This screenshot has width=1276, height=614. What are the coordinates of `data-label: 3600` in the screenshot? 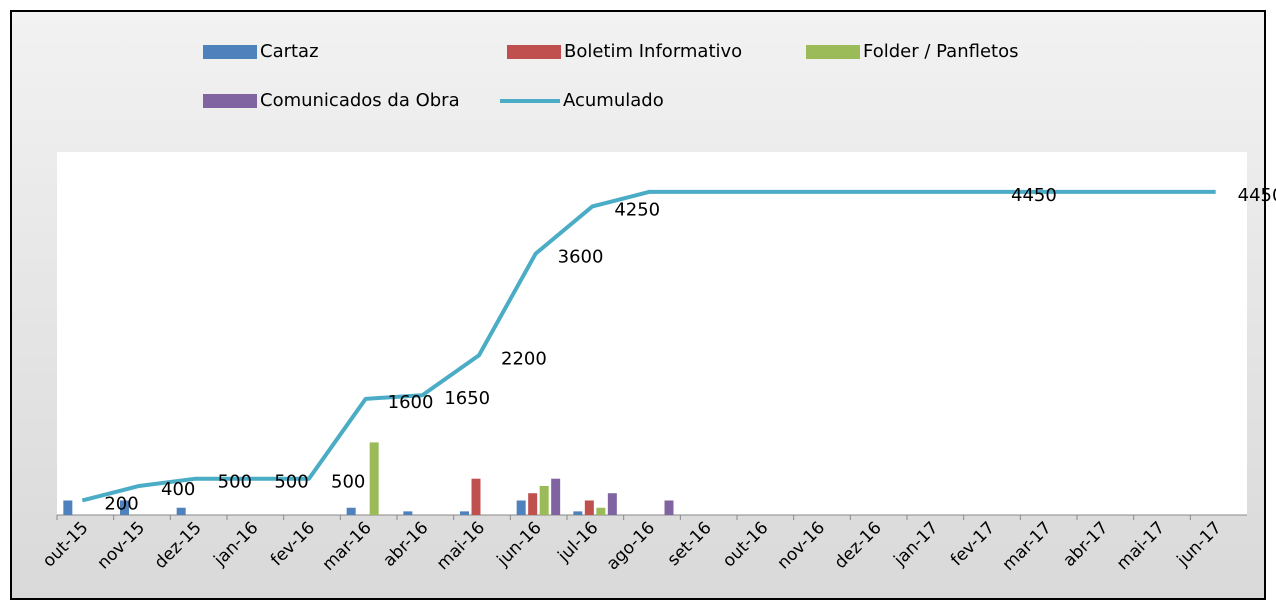 It's located at (581, 257).